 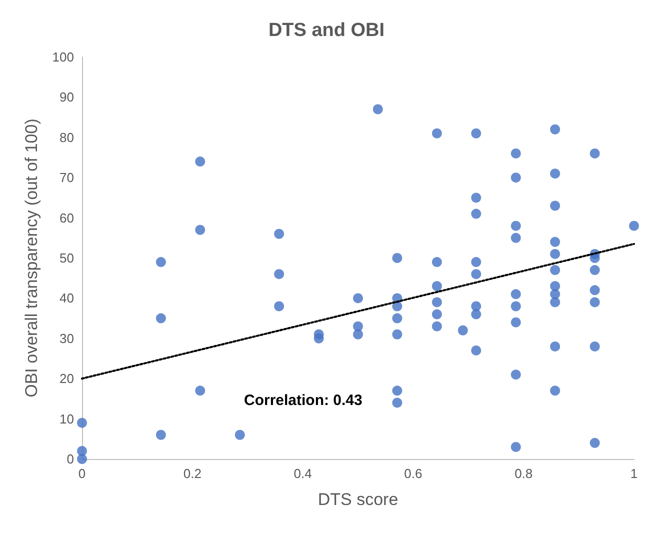 I want to click on annotation: Correlation: 0.43, so click(x=303, y=400).